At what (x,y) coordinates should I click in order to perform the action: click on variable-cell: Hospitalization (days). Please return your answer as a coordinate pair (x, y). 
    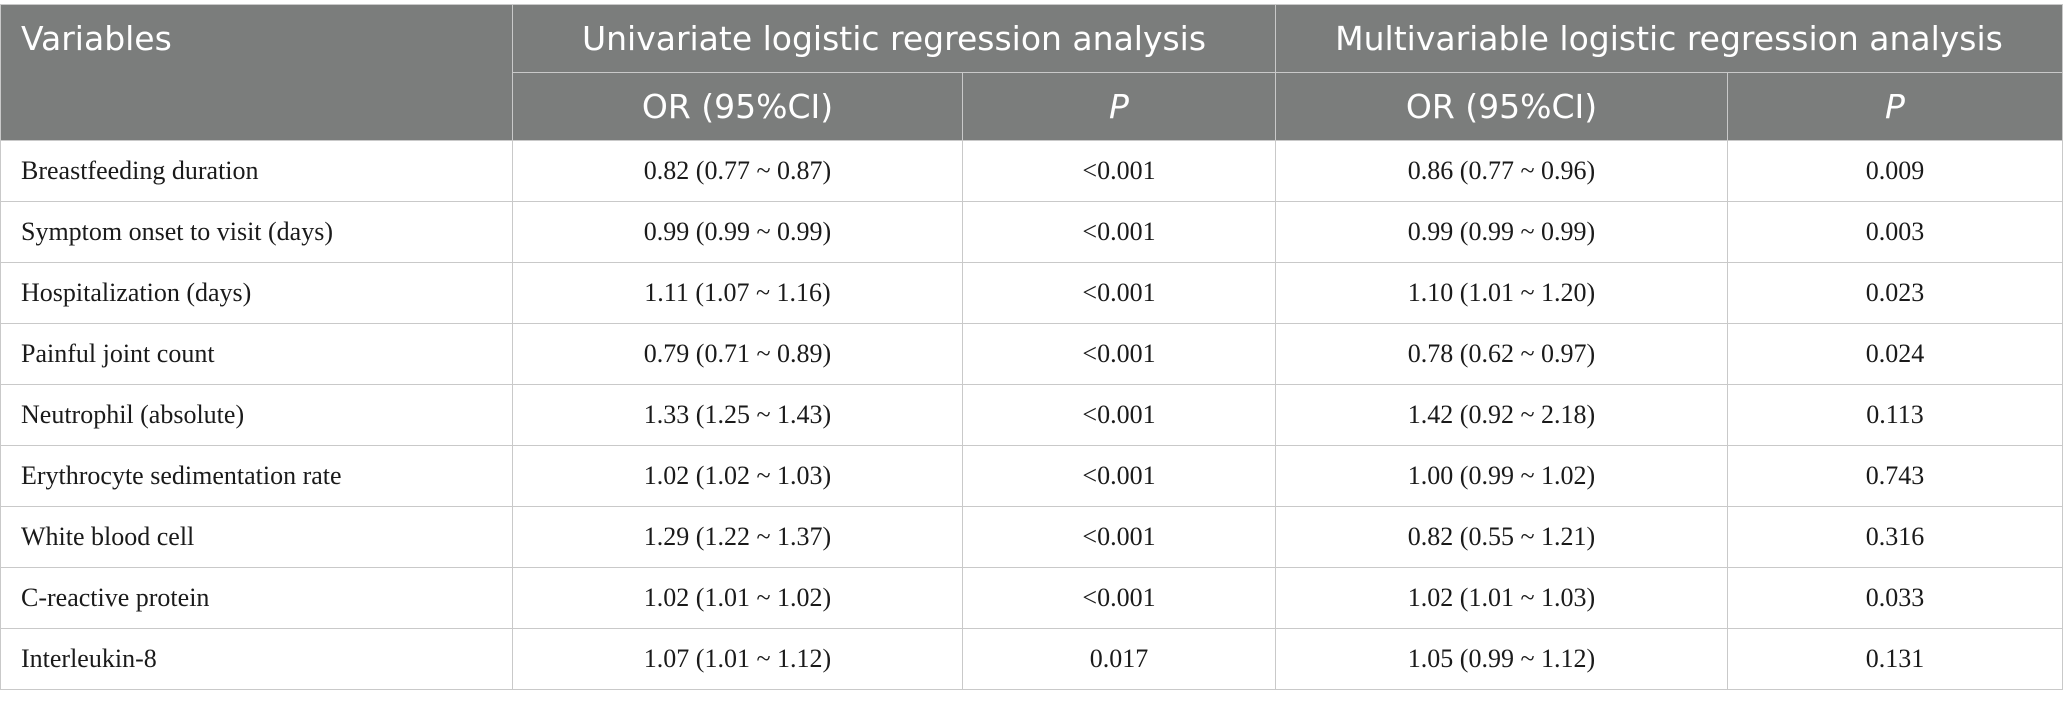
    Looking at the image, I should click on (256, 293).